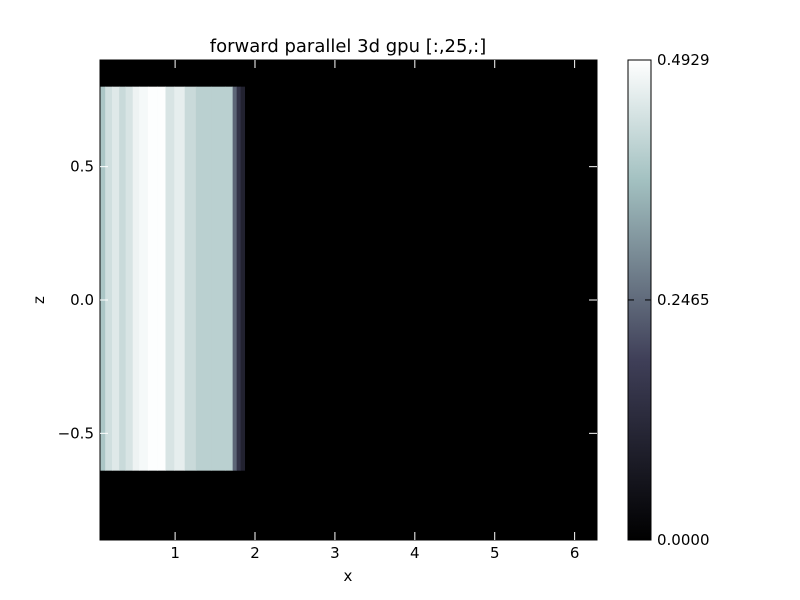 The width and height of the screenshot is (800, 600). What do you see at coordinates (495, 553) in the screenshot?
I see `x-tick-label: 5` at bounding box center [495, 553].